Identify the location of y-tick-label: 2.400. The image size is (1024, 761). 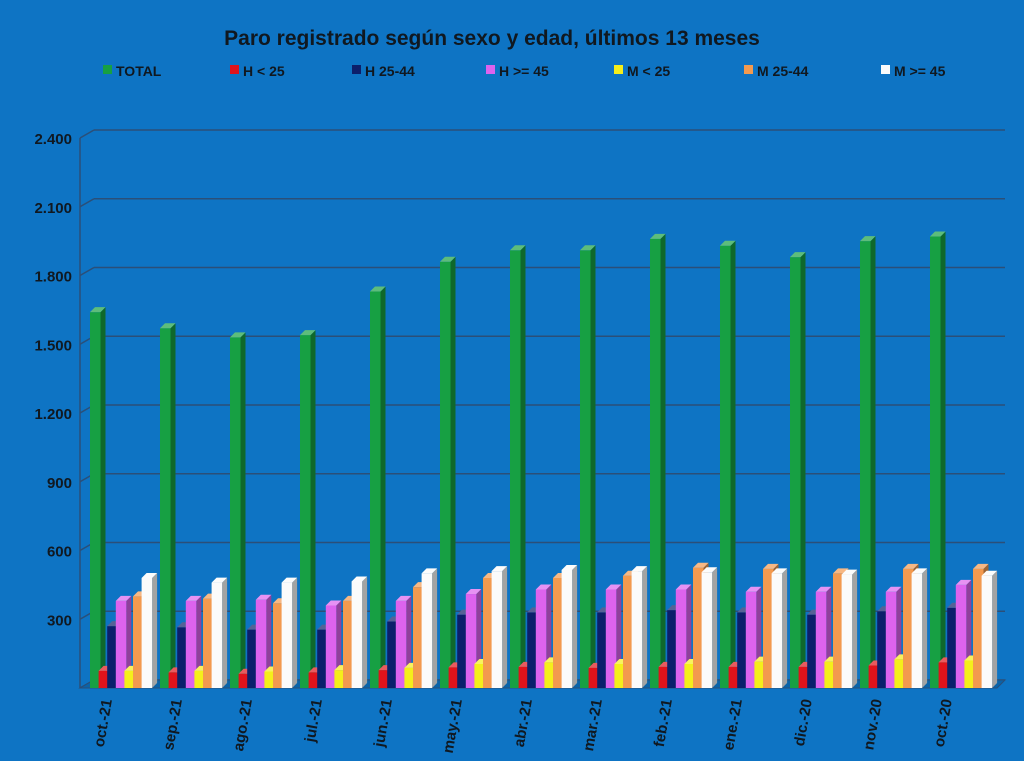
(53, 139).